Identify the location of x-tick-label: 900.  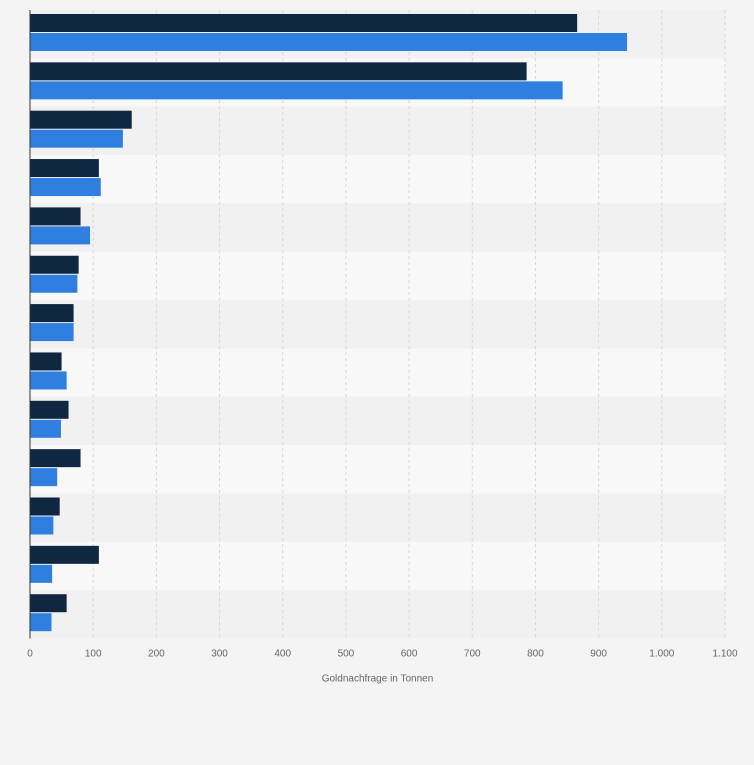
(598, 654).